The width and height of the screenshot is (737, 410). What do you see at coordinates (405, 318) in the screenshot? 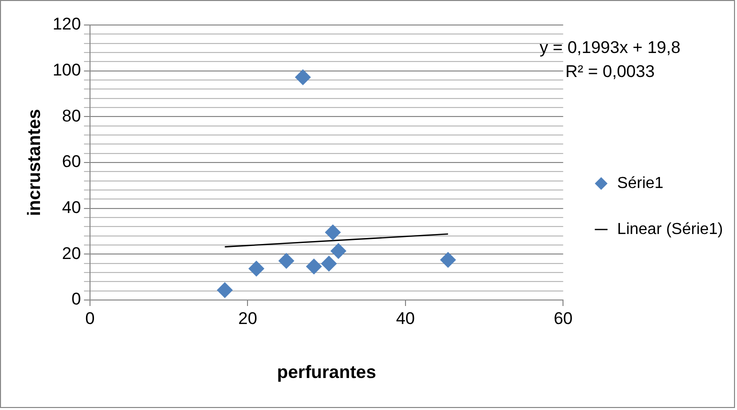
I see `x-tick-label: 40` at bounding box center [405, 318].